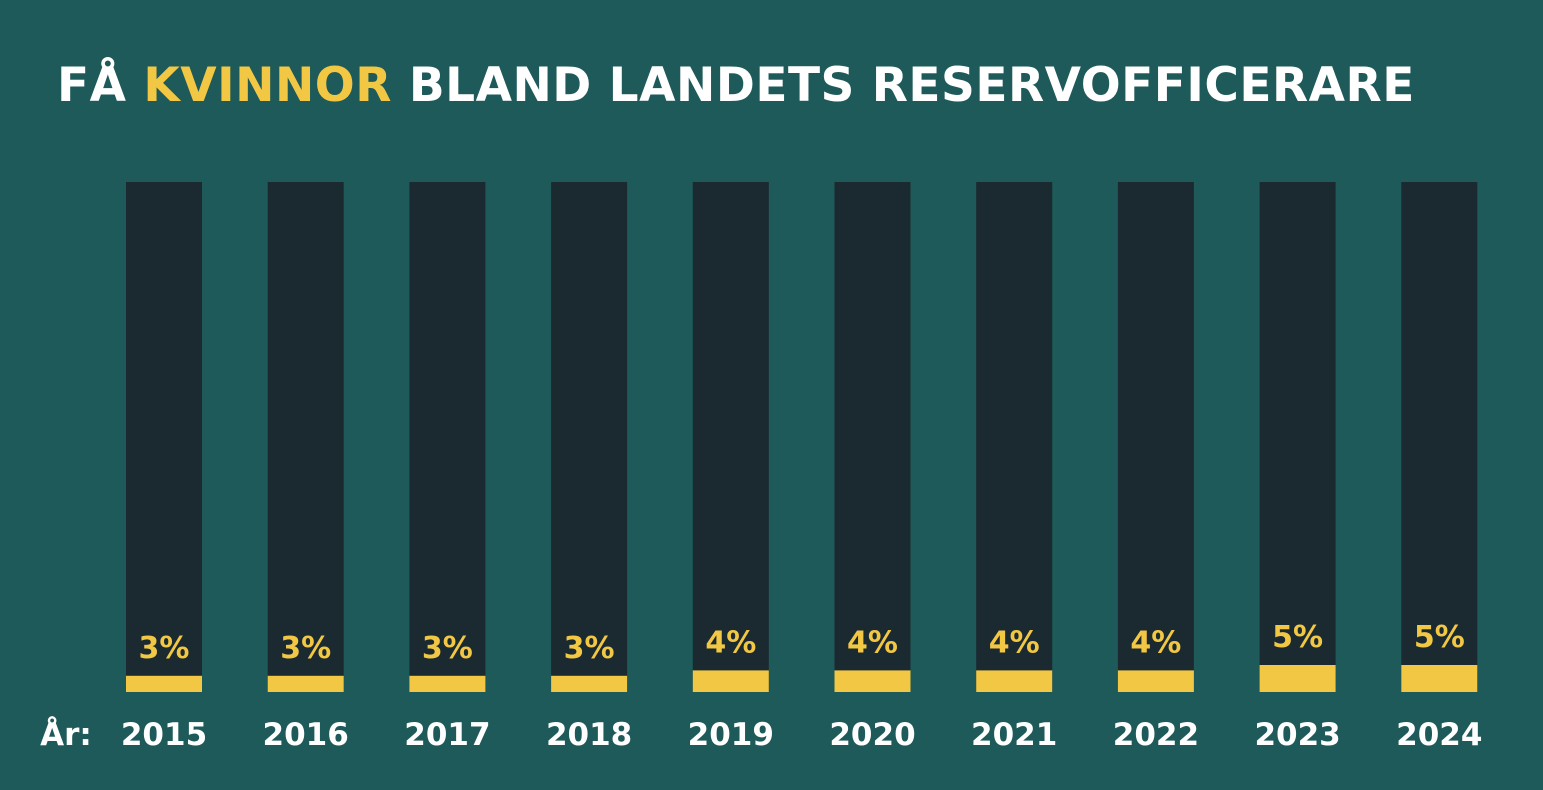 The width and height of the screenshot is (1543, 790). Describe the element at coordinates (1156, 735) in the screenshot. I see `x-tick-label: 2022` at that location.